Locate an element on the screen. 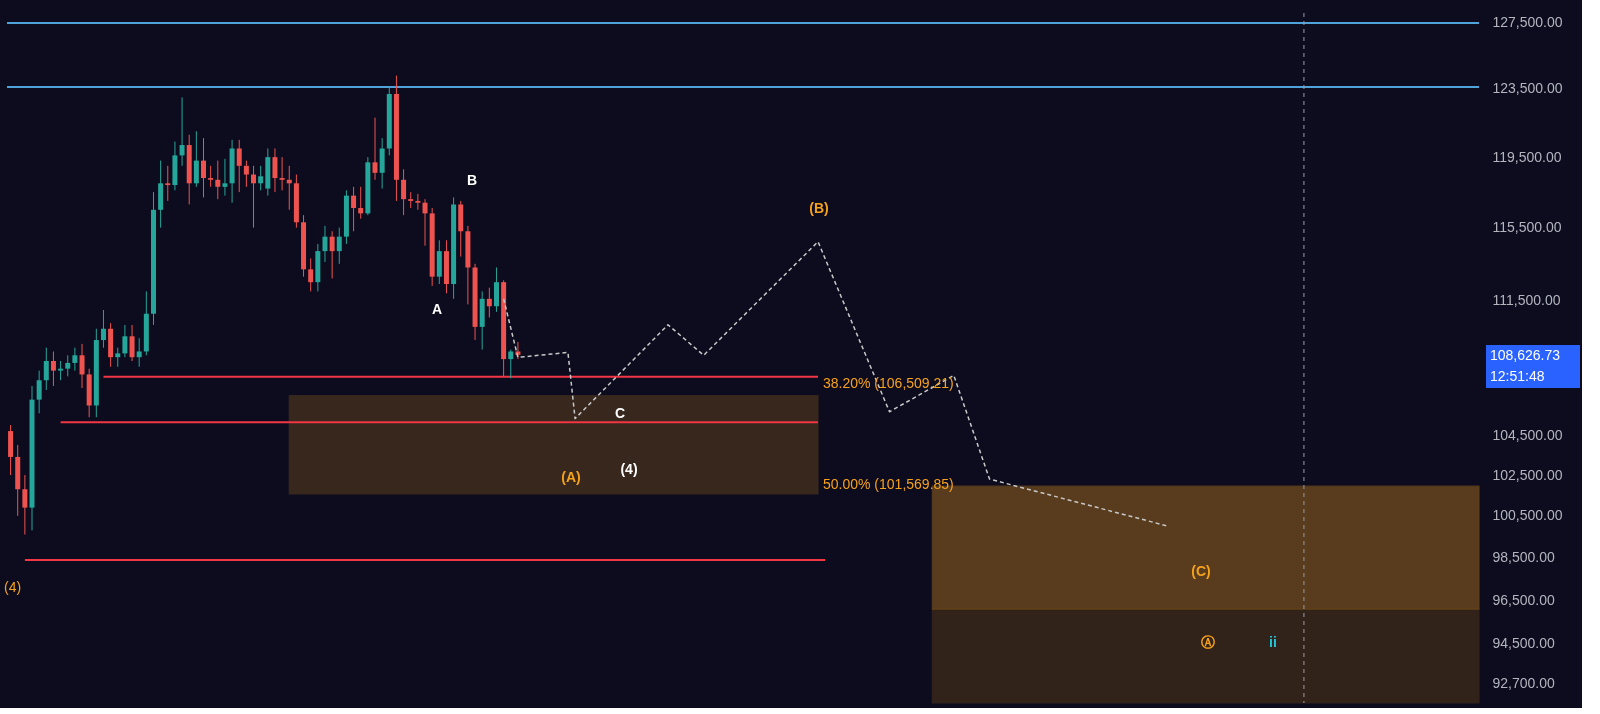 The width and height of the screenshot is (1600, 714). text: 108,626.73 is located at coordinates (1525, 355).